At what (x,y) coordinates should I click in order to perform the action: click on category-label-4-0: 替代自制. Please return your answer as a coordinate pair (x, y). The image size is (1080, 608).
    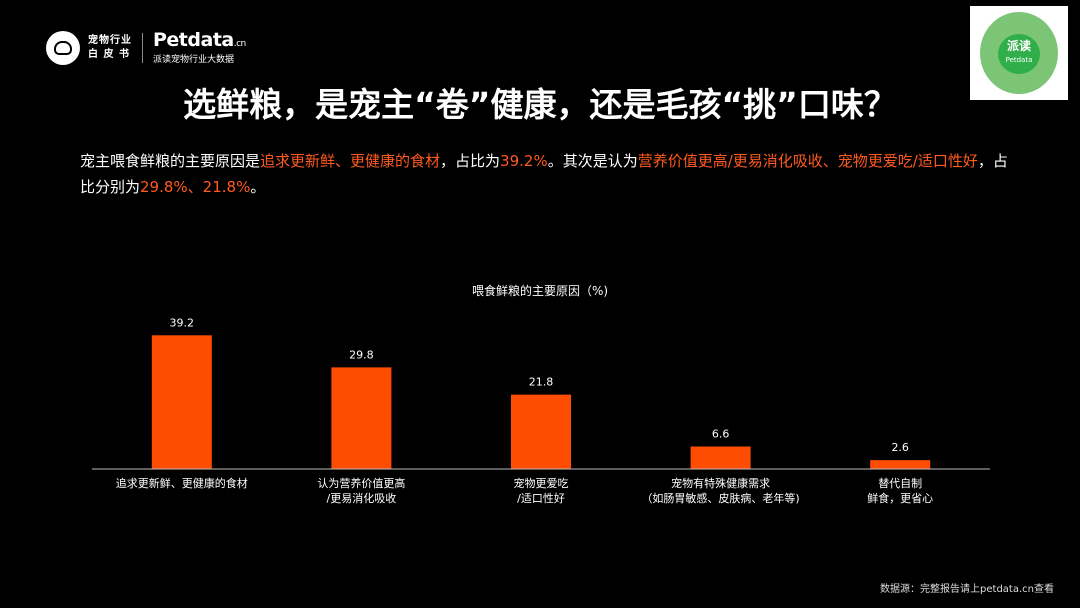
    Looking at the image, I should click on (900, 483).